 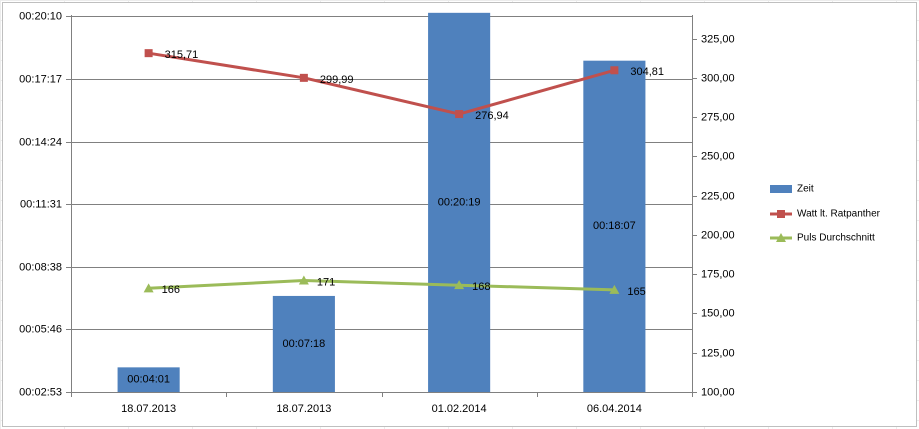 What do you see at coordinates (718, 313) in the screenshot?
I see `right-tick-label: 150,00` at bounding box center [718, 313].